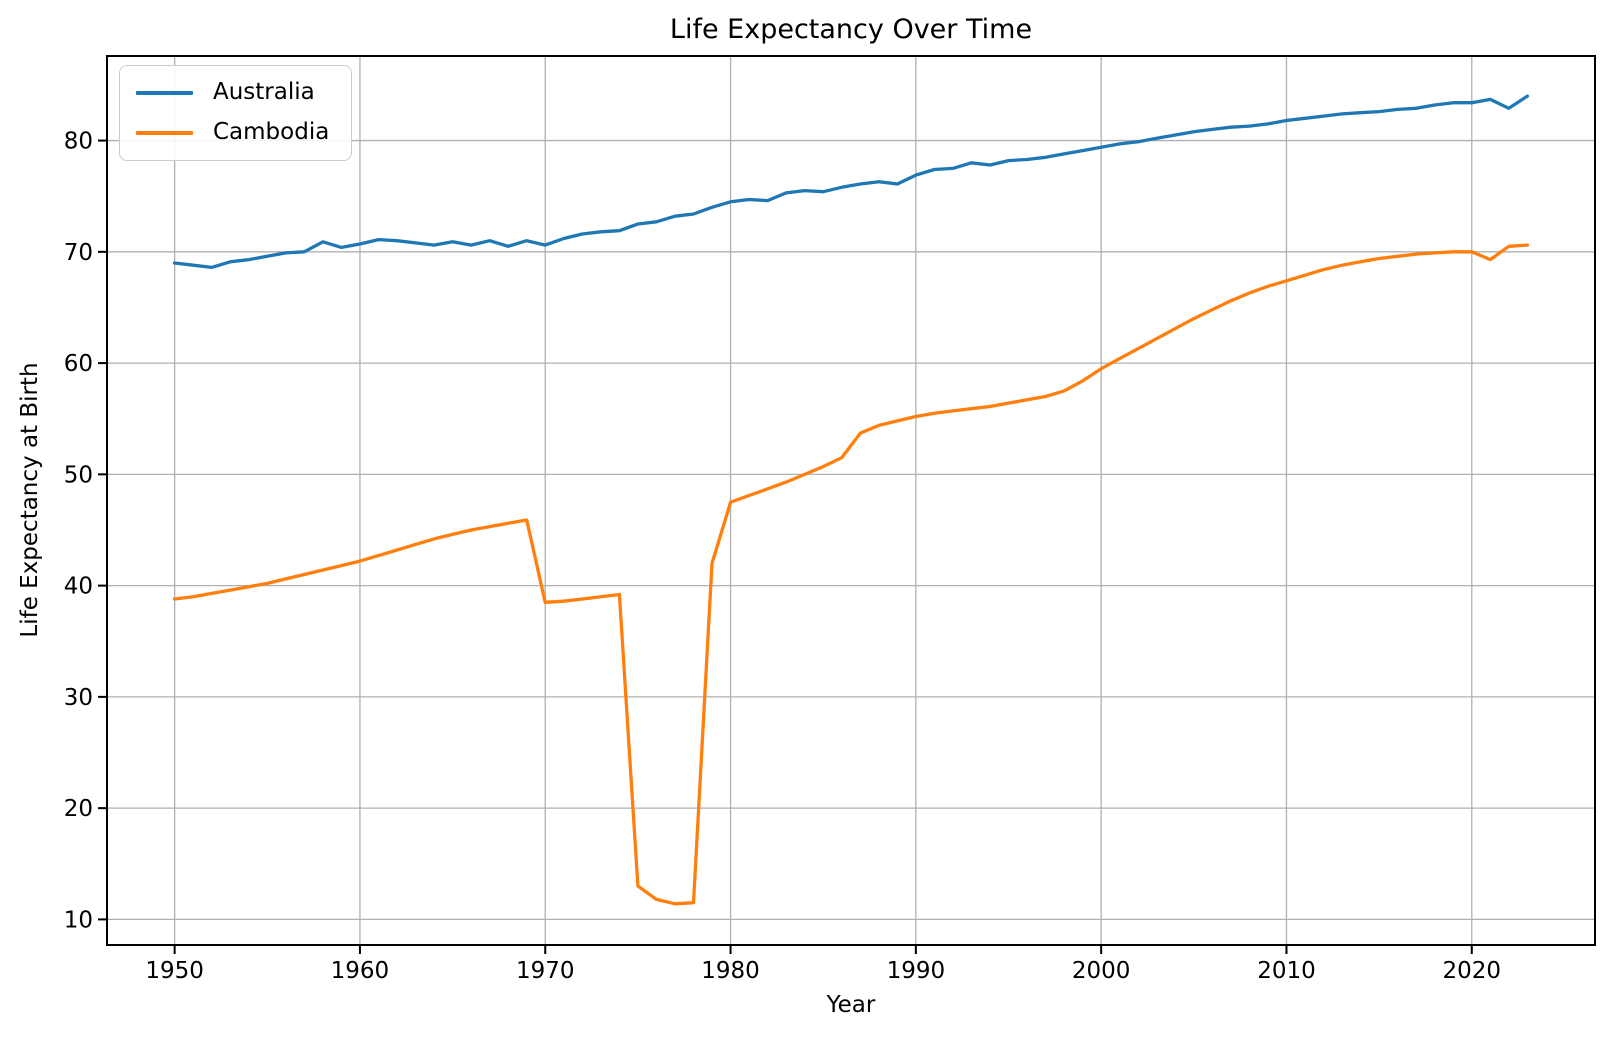 The width and height of the screenshot is (1615, 1046). Describe the element at coordinates (164, 92) in the screenshot. I see `australia-line-swatch` at that location.